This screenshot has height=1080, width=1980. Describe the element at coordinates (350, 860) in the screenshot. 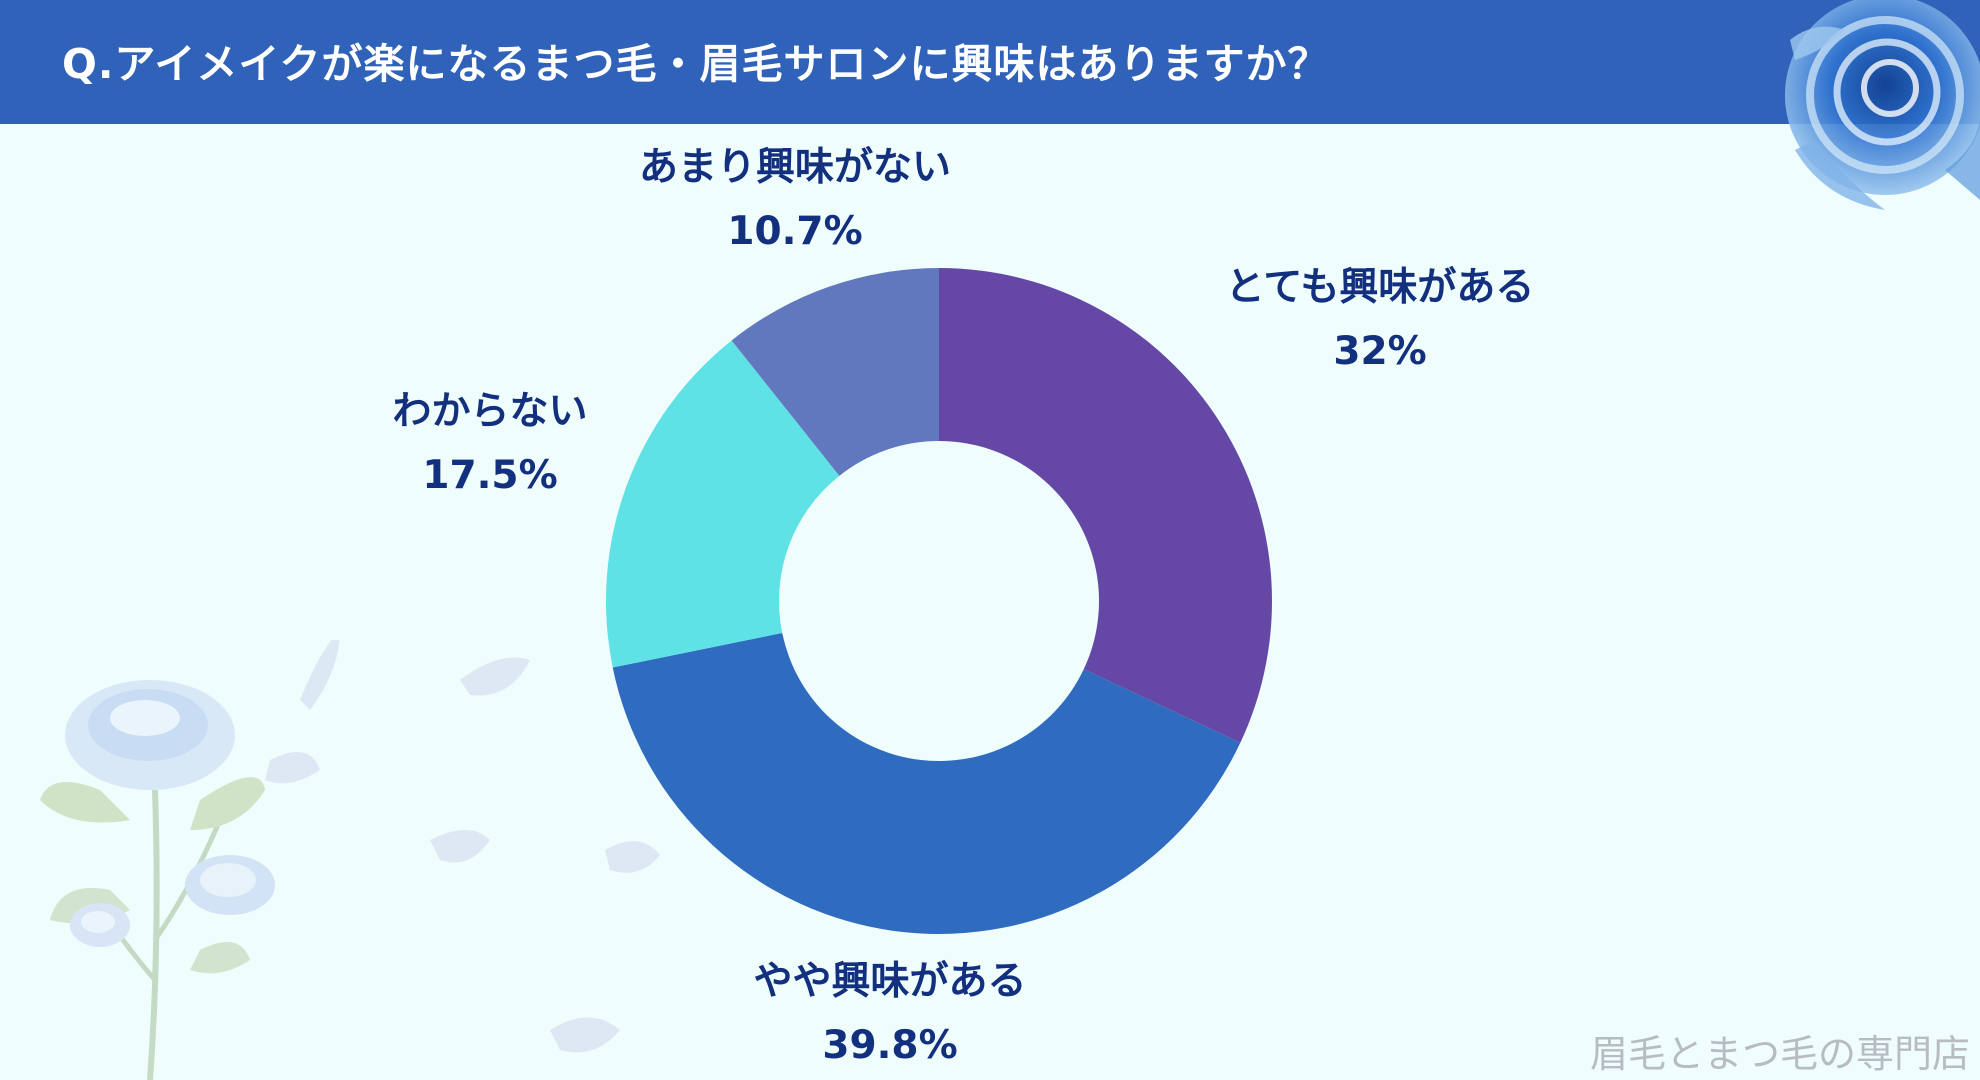

I see `flower-decoration-icon` at that location.